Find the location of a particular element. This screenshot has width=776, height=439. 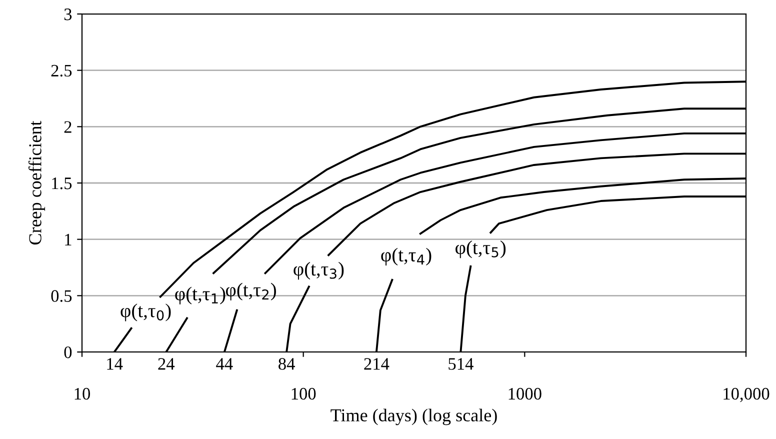

x-tick-label: 10 is located at coordinates (82, 394).